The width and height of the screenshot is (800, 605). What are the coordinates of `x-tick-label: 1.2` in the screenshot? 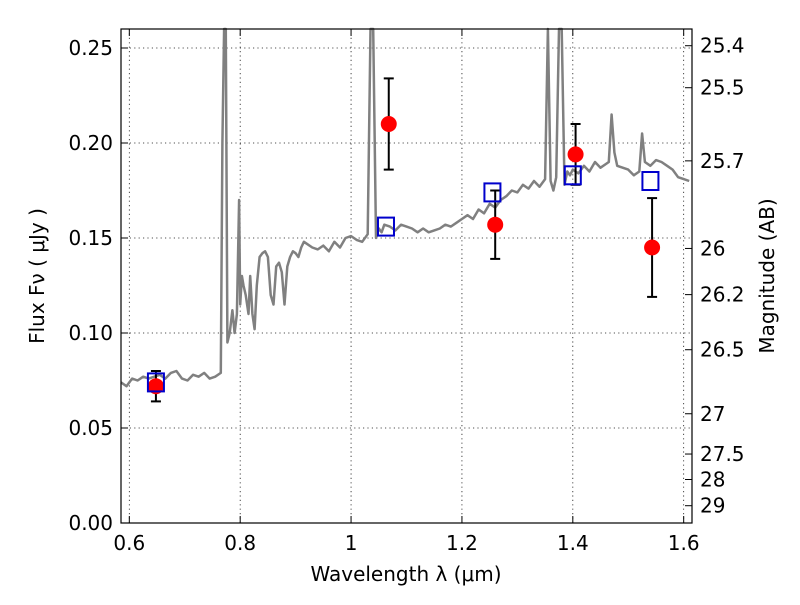 It's located at (462, 543).